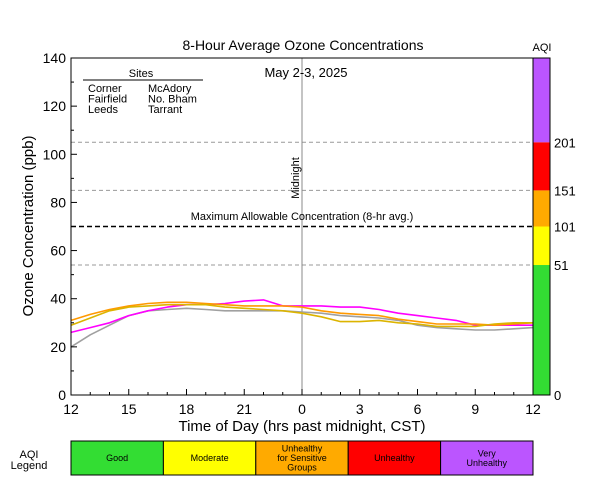 Image resolution: width=605 pixels, height=494 pixels. I want to click on aqi-bar-label: 0, so click(557, 395).